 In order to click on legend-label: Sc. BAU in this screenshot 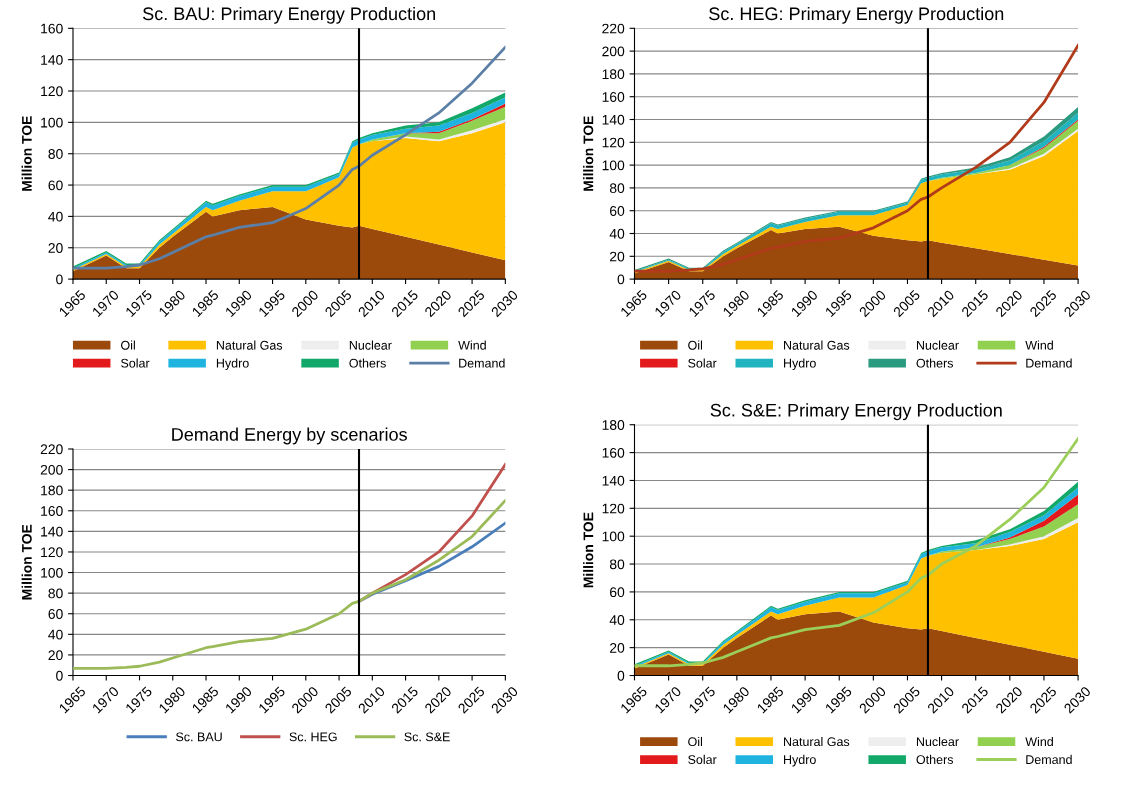, I will do `click(199, 737)`.